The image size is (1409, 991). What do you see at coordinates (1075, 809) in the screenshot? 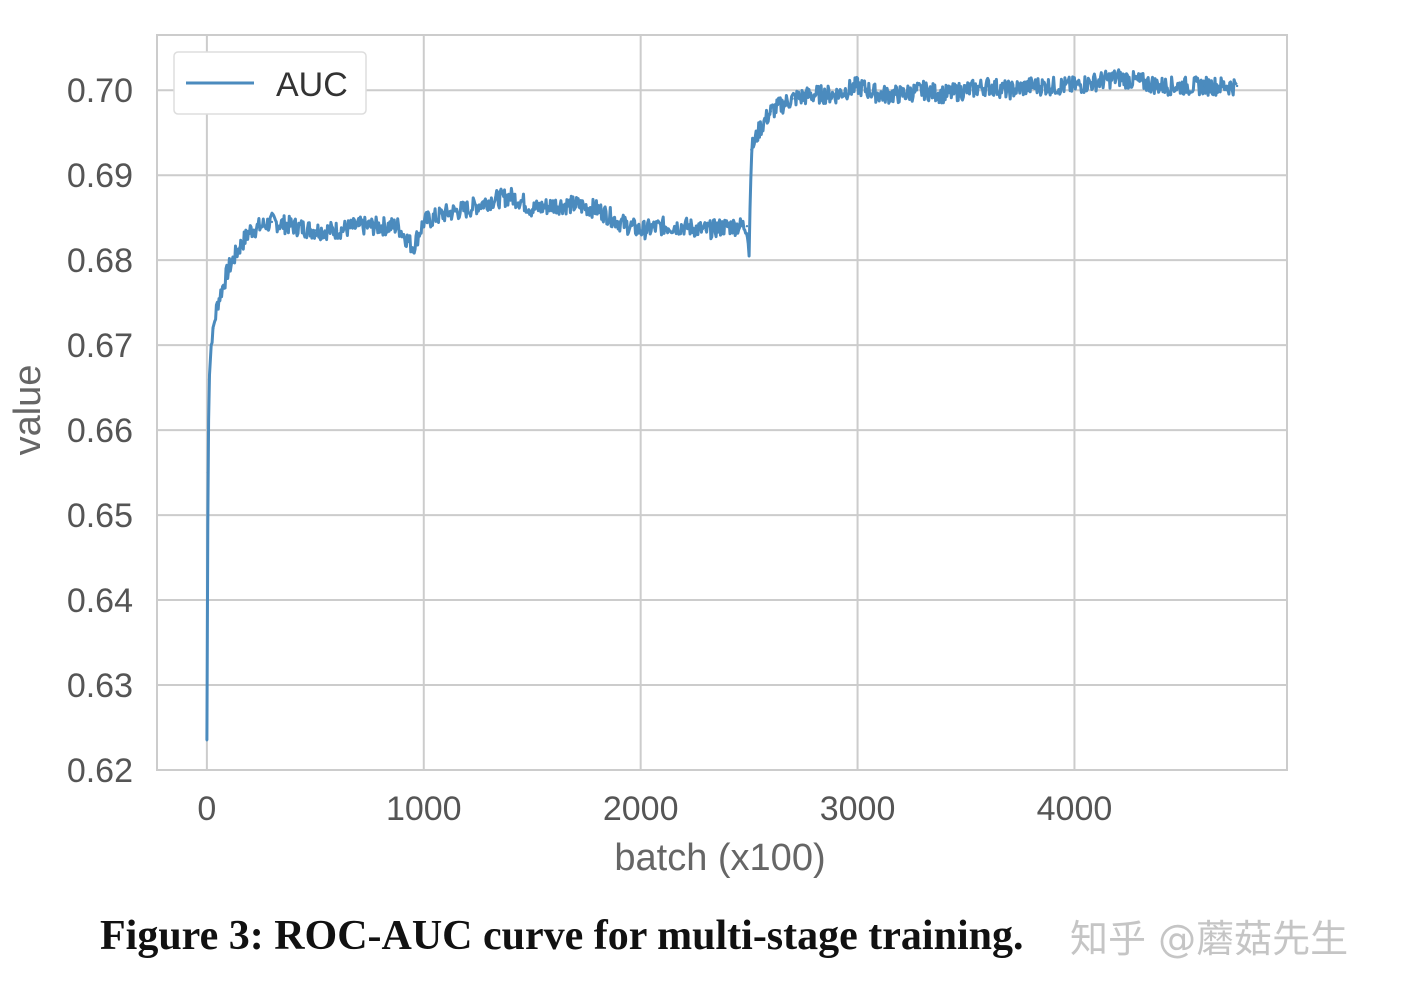
I see `x-tick-label: 4000` at bounding box center [1075, 809].